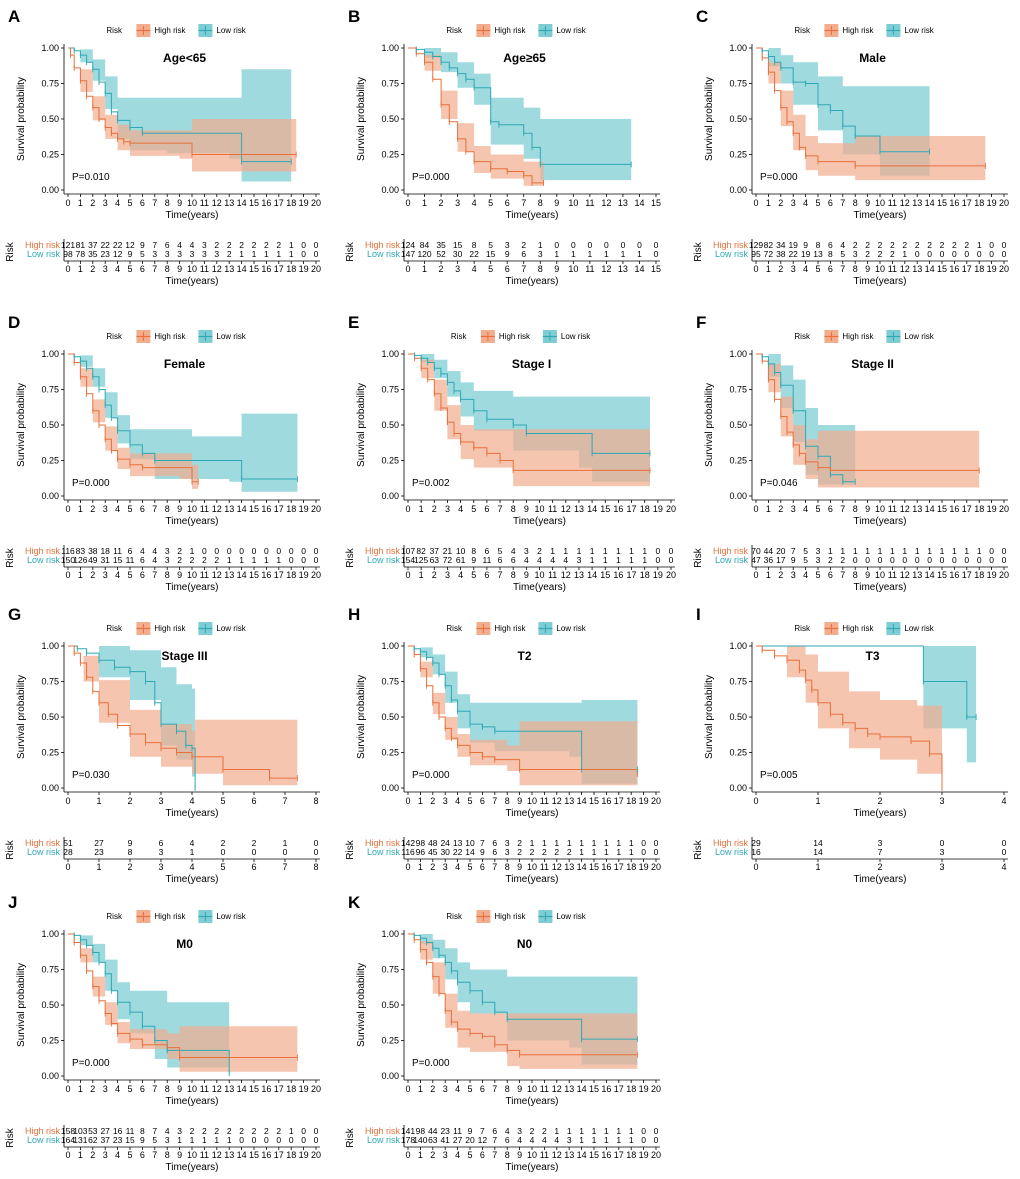 The width and height of the screenshot is (1020, 1179). I want to click on risk-count-low: 9, so click(507, 254).